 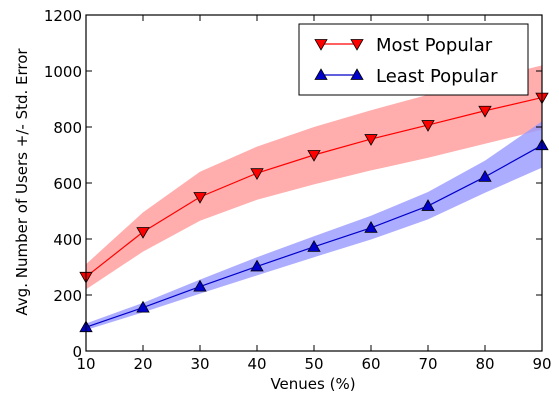 What do you see at coordinates (142, 364) in the screenshot?
I see `x-tick-label: 20` at bounding box center [142, 364].